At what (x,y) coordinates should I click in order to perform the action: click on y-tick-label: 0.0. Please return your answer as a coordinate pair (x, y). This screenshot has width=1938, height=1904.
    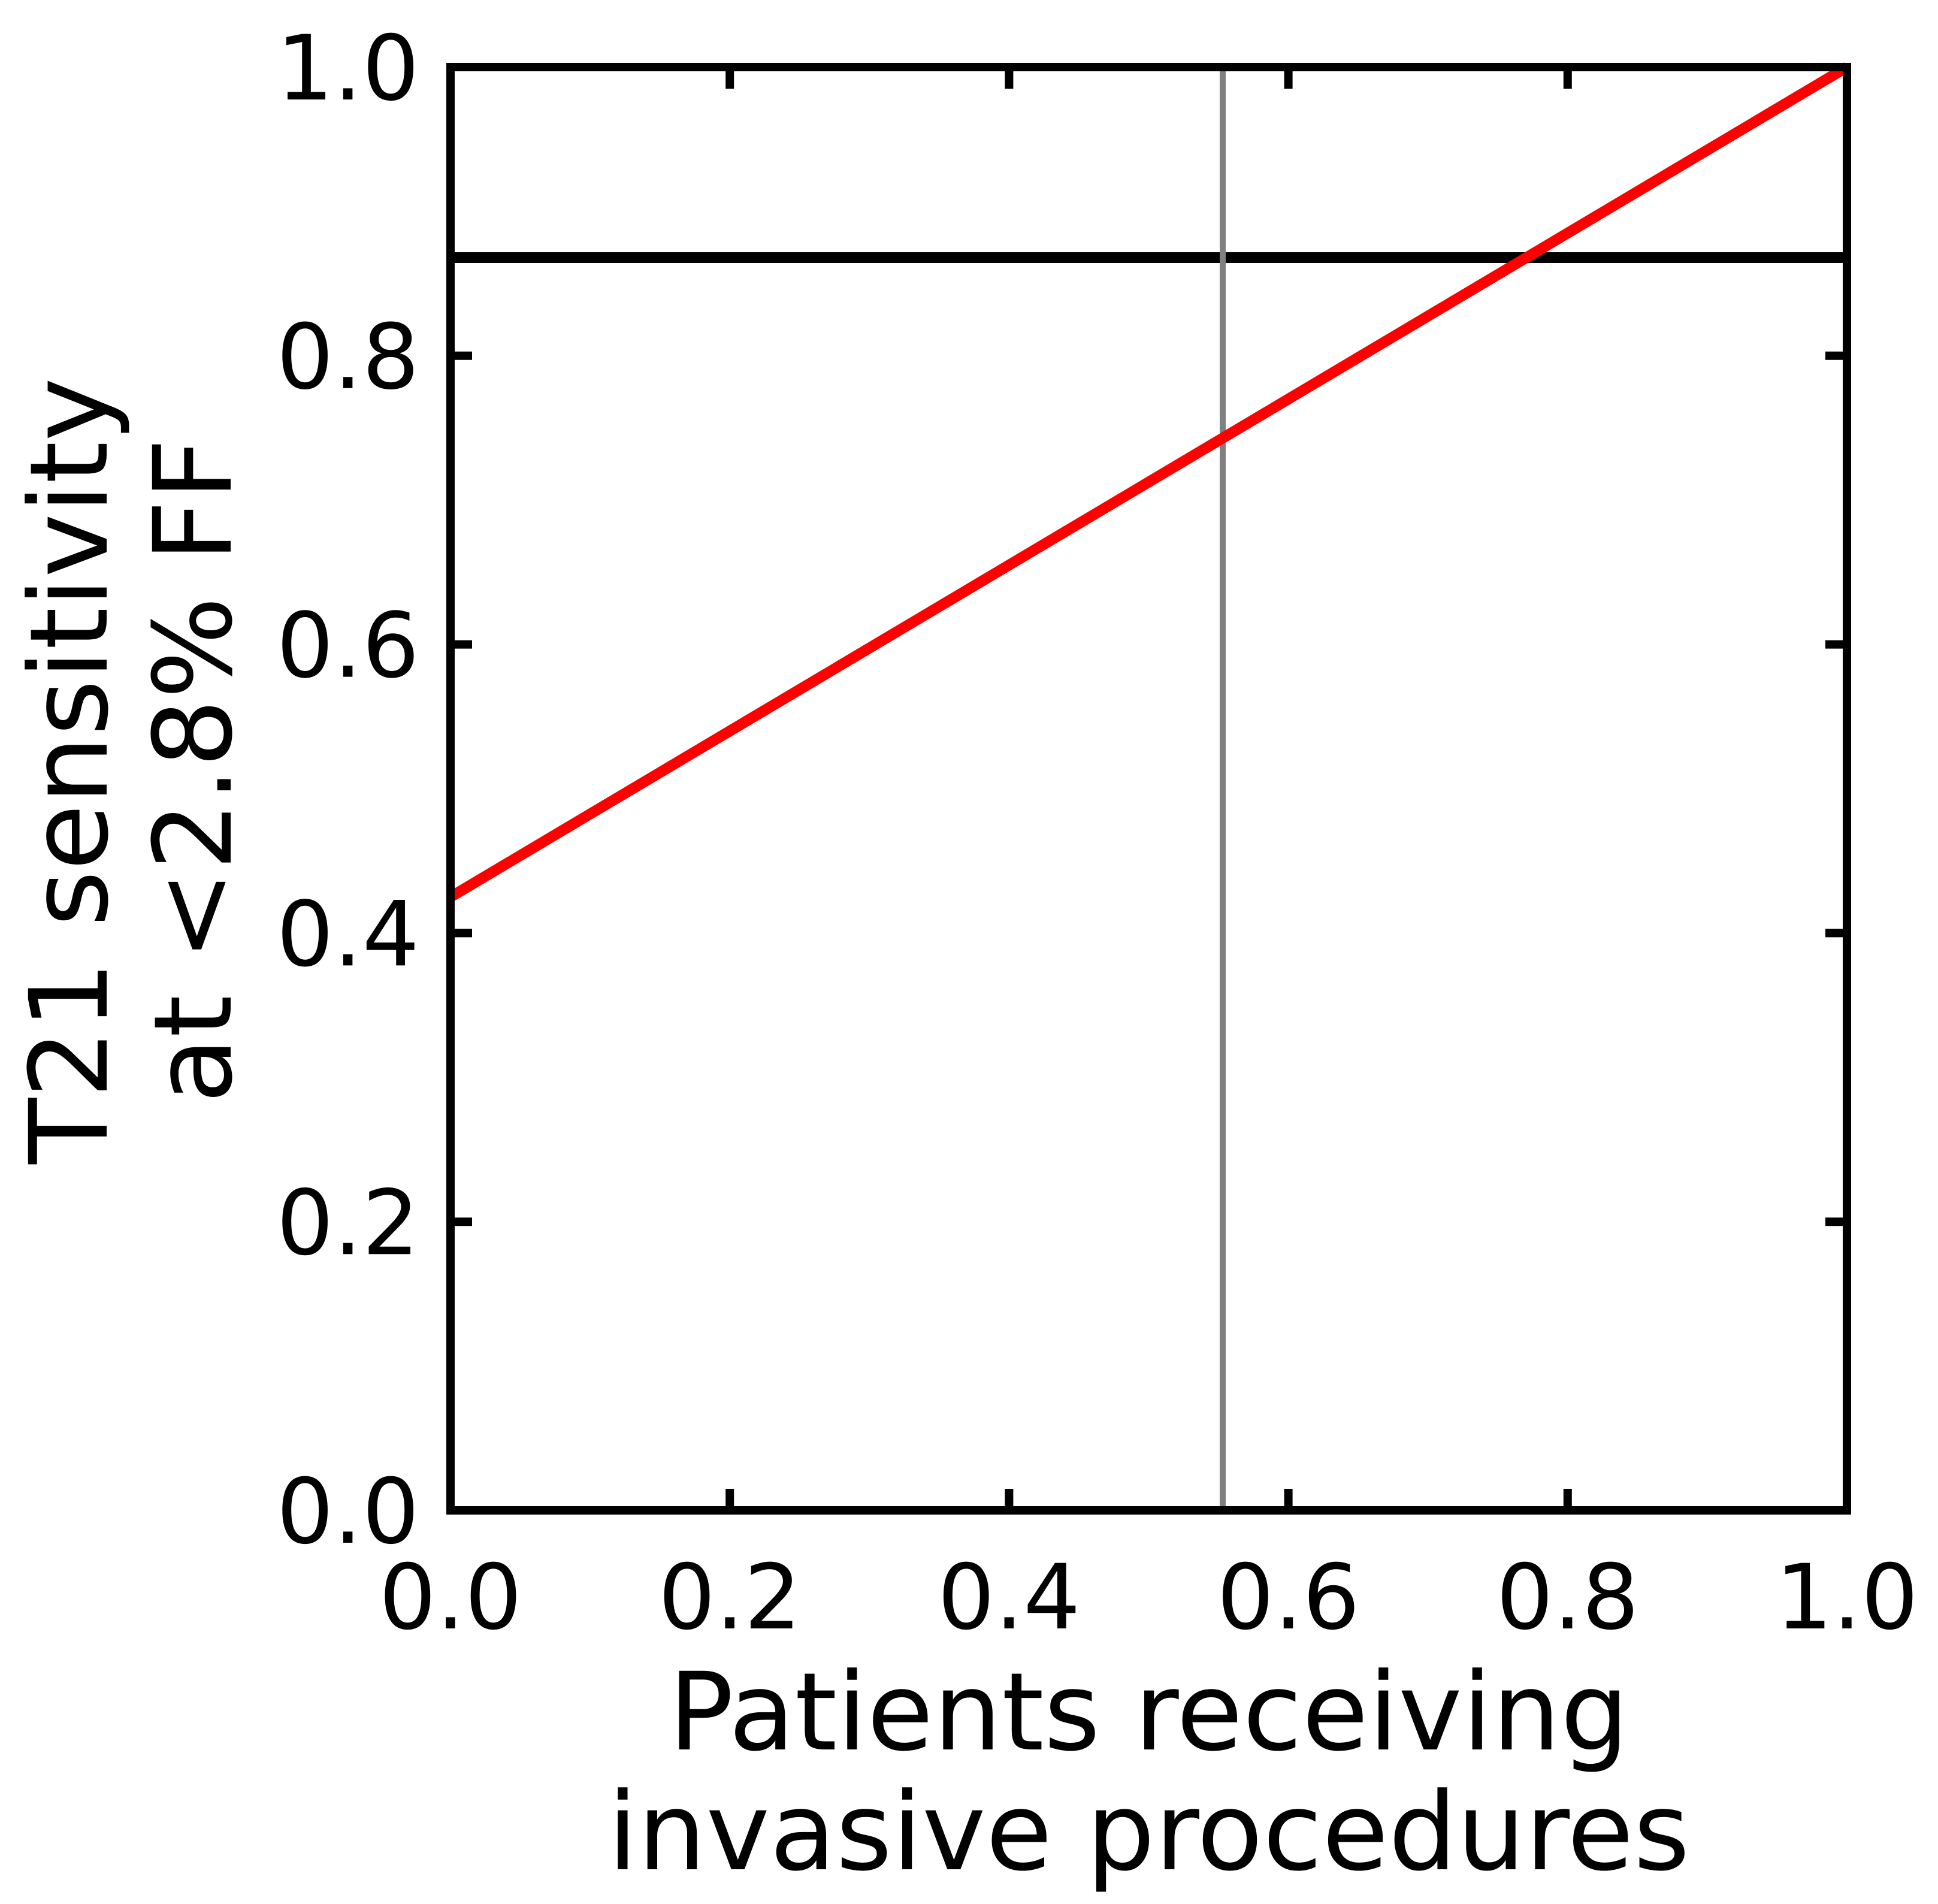
    Looking at the image, I should click on (347, 1512).